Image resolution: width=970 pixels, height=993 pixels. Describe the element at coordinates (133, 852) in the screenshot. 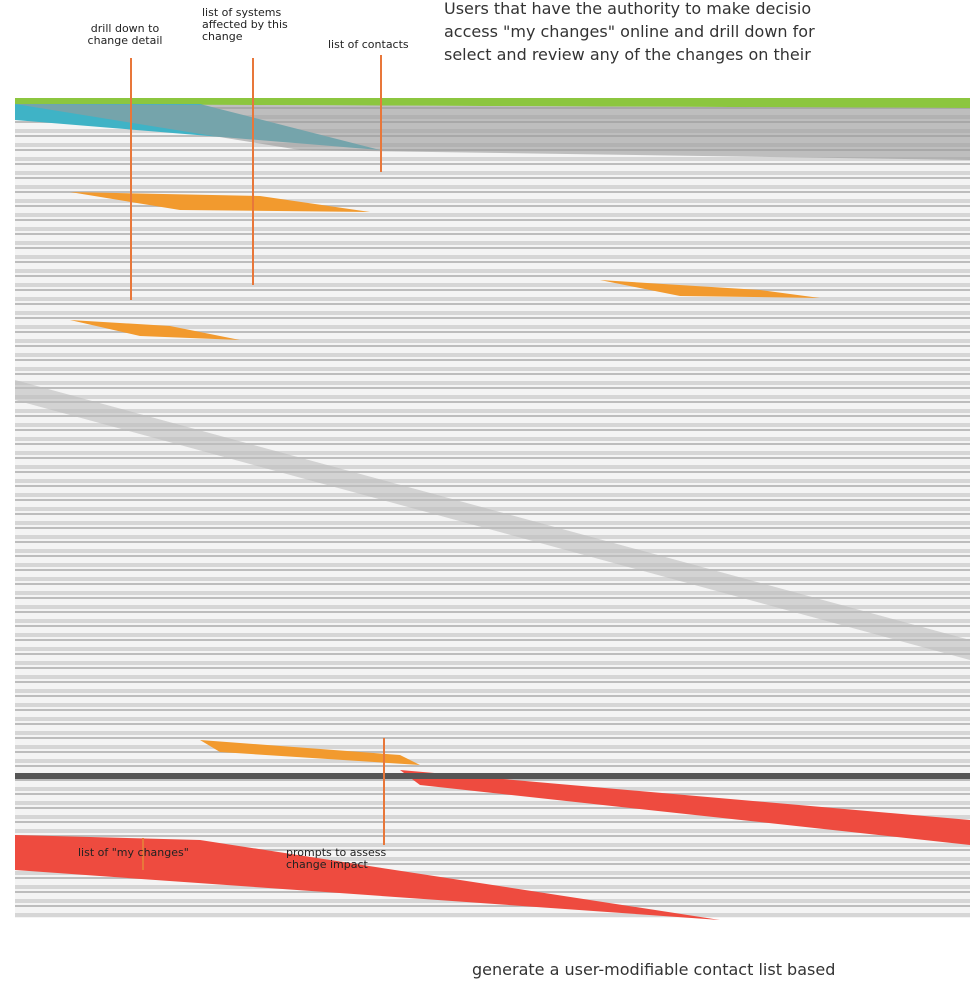

I see `annotation: list of "my changes"` at that location.